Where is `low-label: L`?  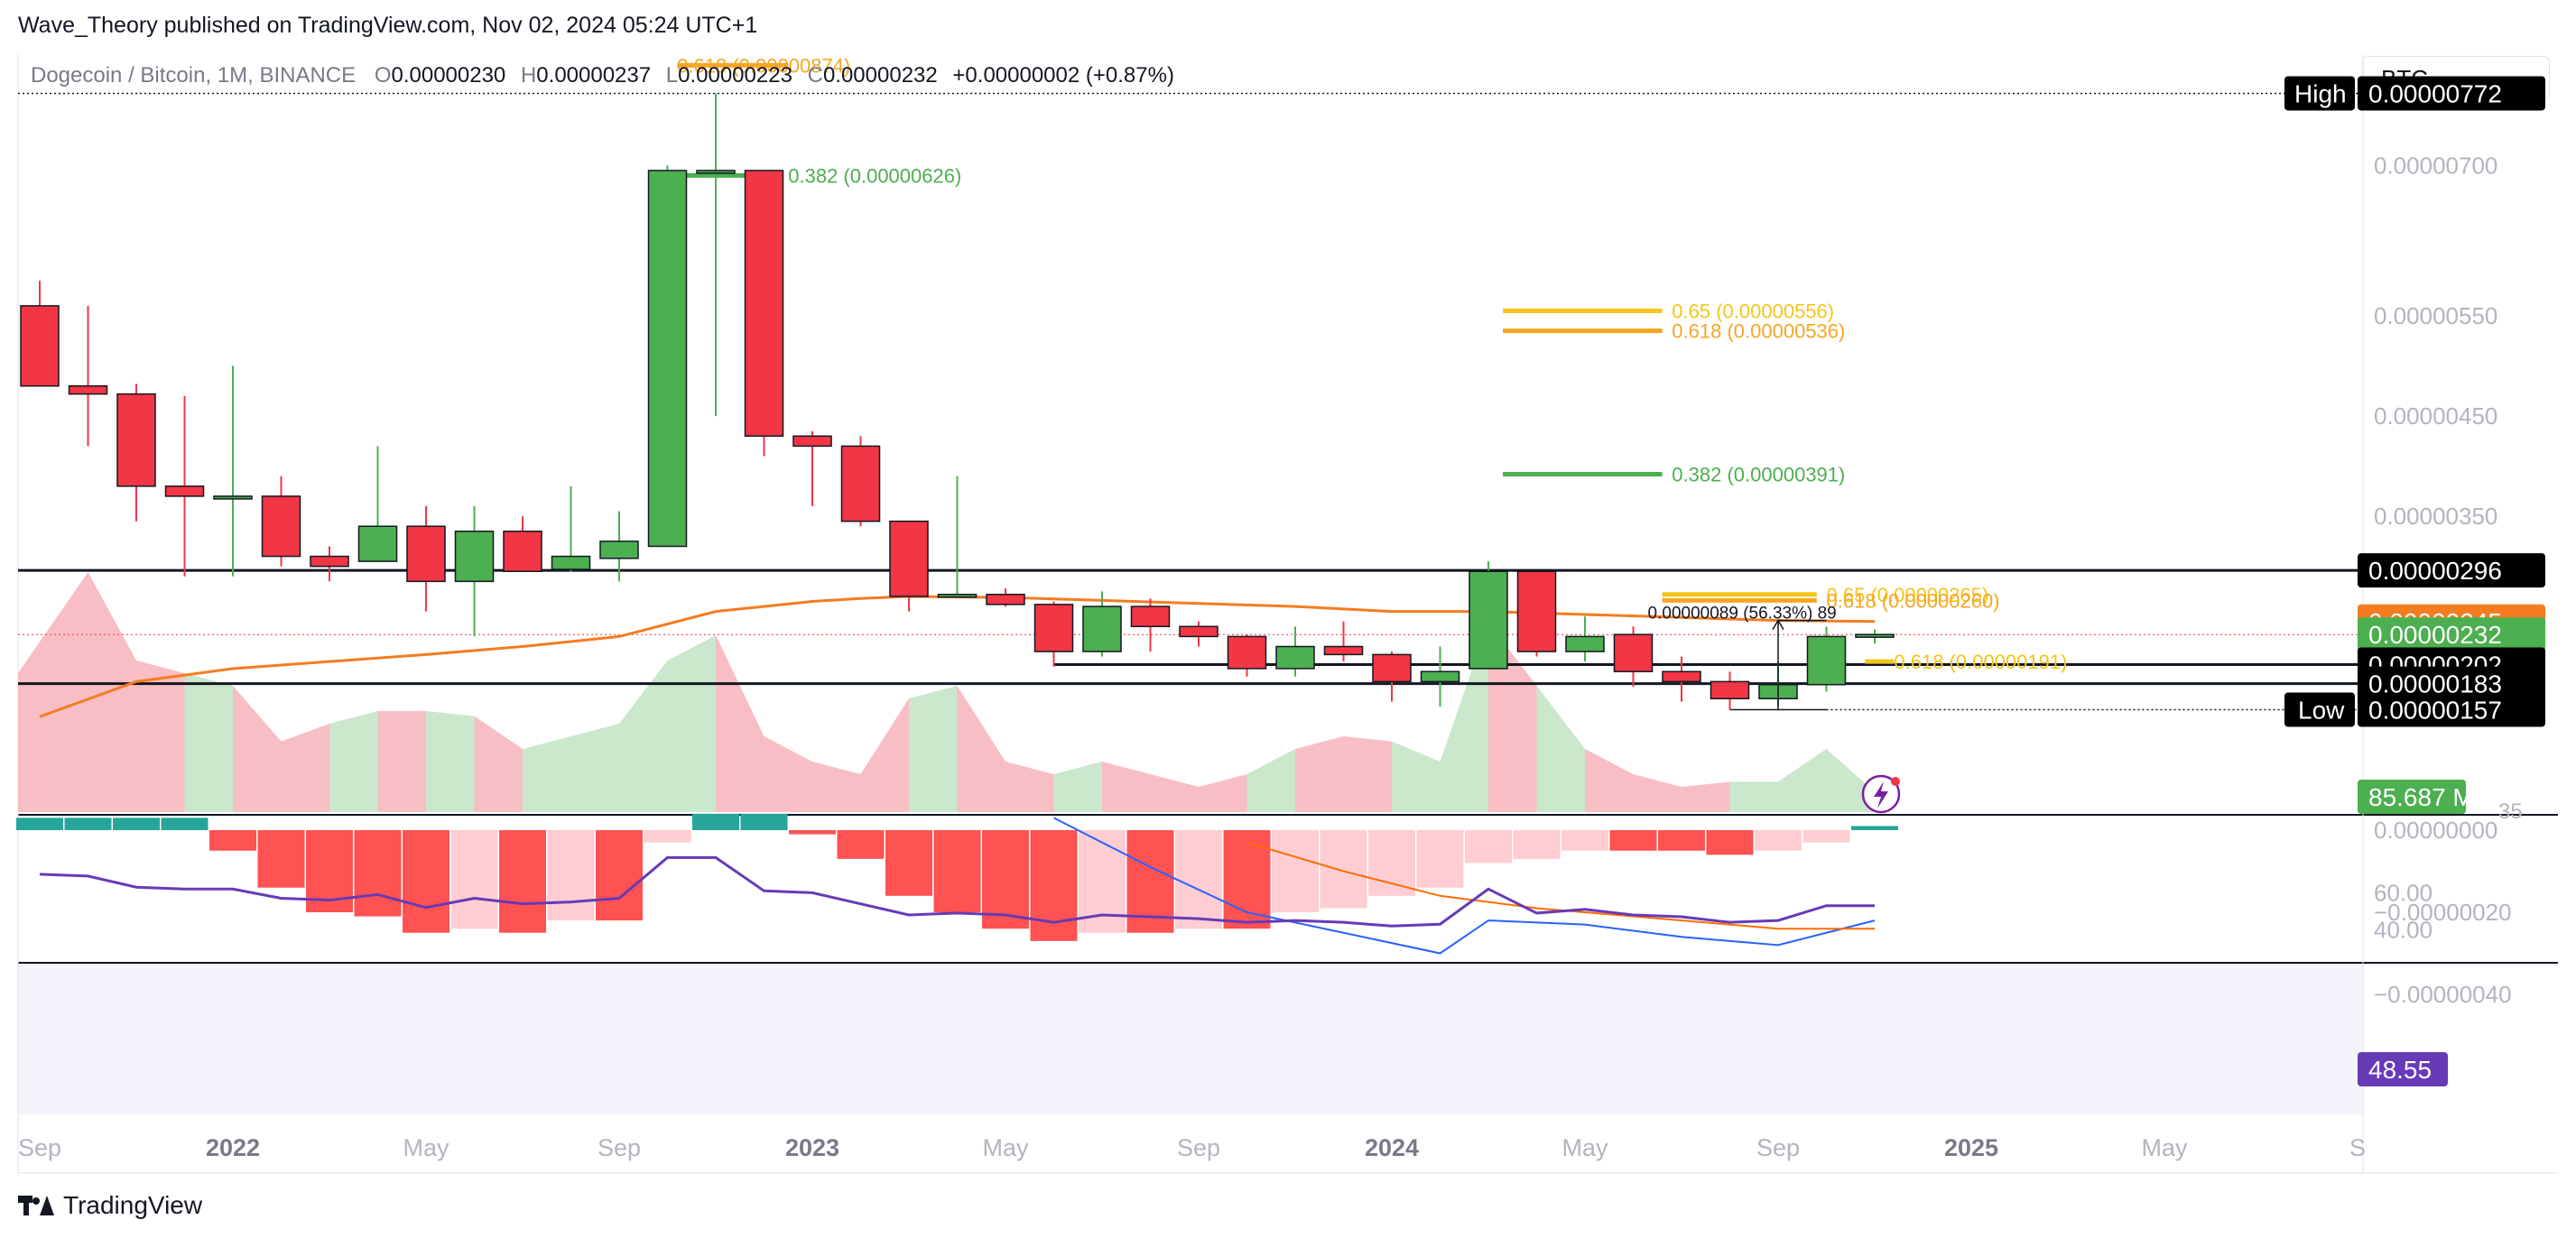
low-label: L is located at coordinates (672, 75).